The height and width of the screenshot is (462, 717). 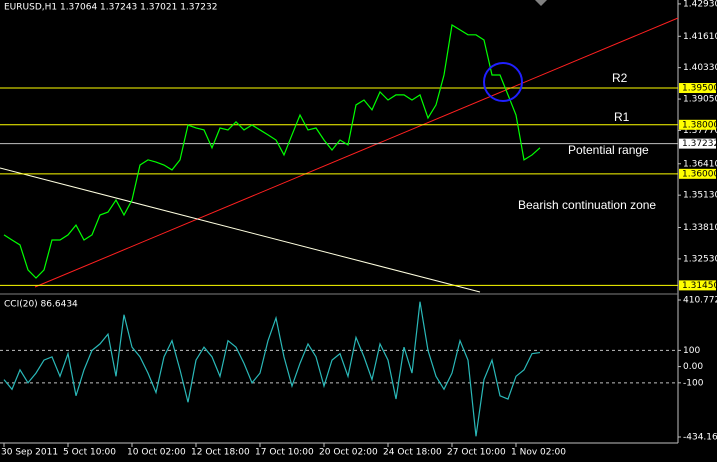 I want to click on x-tick-label: 20 Oct 02:00, so click(x=348, y=453).